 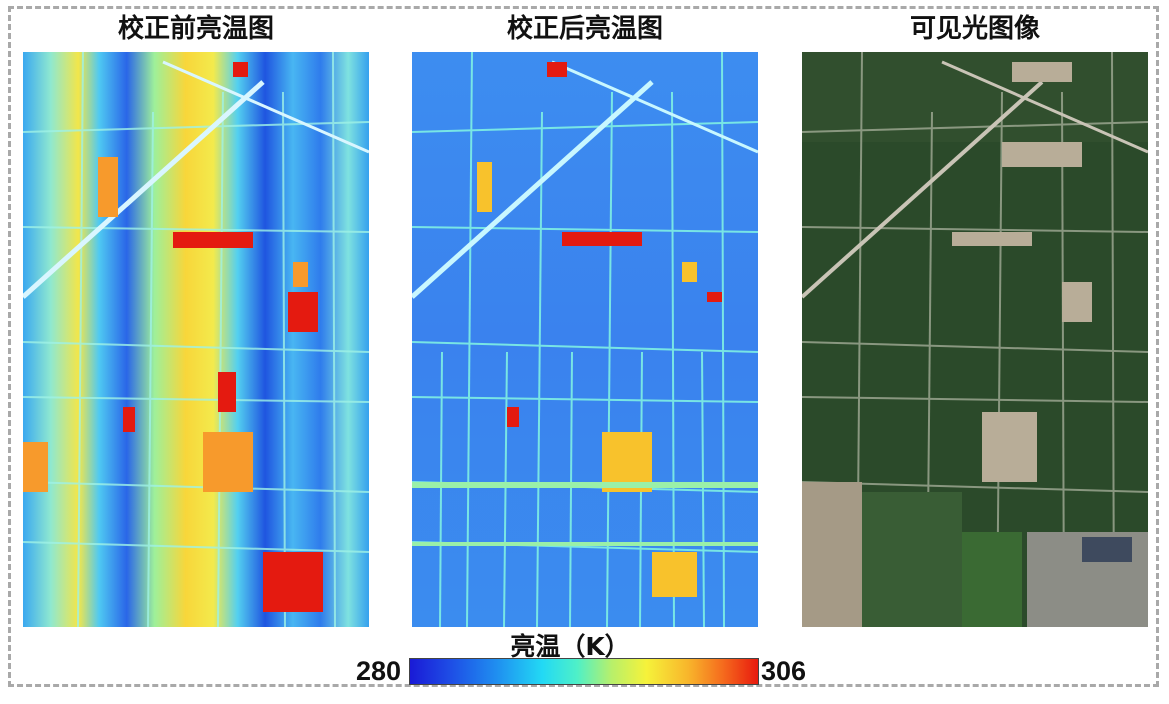 I want to click on panel-title-after: 校正后亮温图, so click(x=584, y=29).